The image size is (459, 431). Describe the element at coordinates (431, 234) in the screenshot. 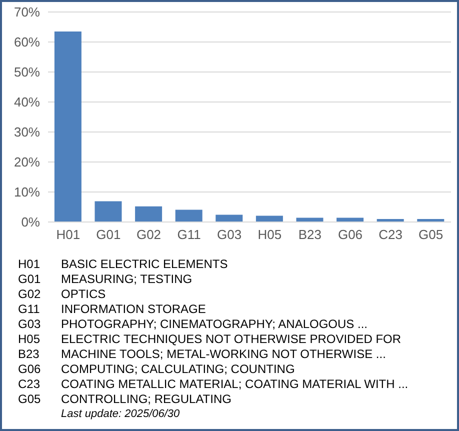

I see `x-tick-label: G05` at that location.